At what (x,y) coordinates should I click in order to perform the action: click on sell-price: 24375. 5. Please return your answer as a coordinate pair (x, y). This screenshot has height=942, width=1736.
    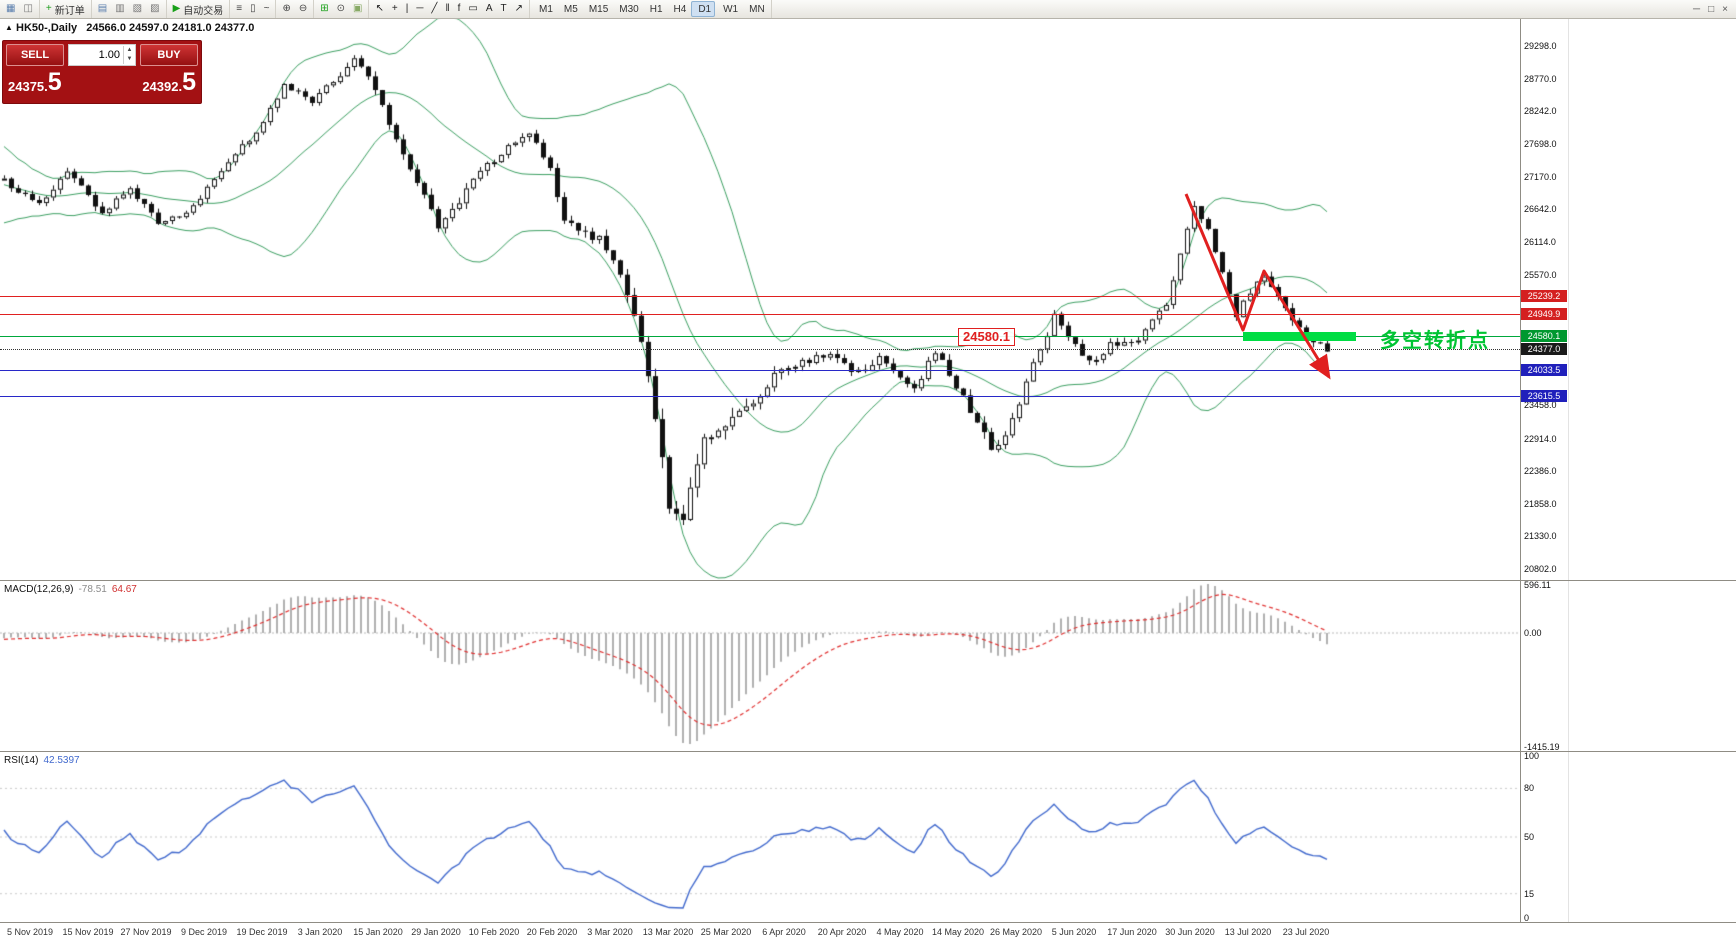
    Looking at the image, I should click on (35, 82).